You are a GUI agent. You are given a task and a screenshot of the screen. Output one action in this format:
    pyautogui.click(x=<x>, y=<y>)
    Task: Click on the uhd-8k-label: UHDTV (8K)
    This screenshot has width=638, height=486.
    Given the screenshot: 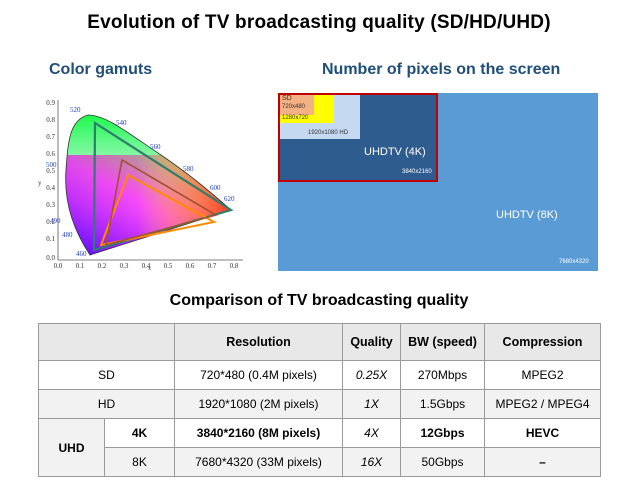 What is the action you would take?
    pyautogui.click(x=527, y=215)
    